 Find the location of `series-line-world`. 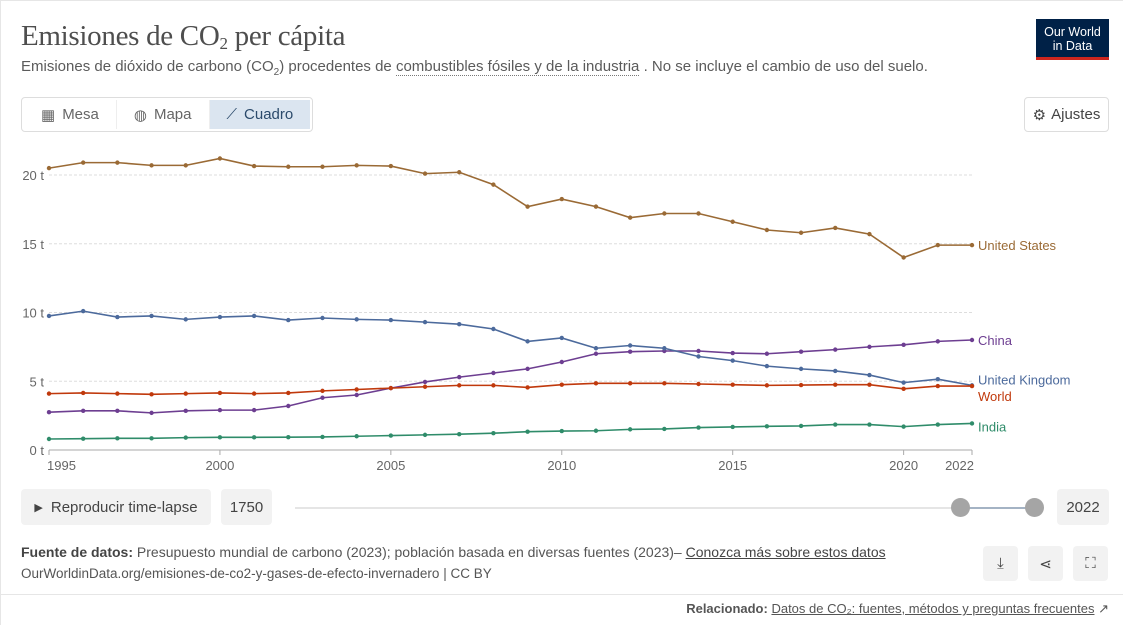

series-line-world is located at coordinates (510, 389).